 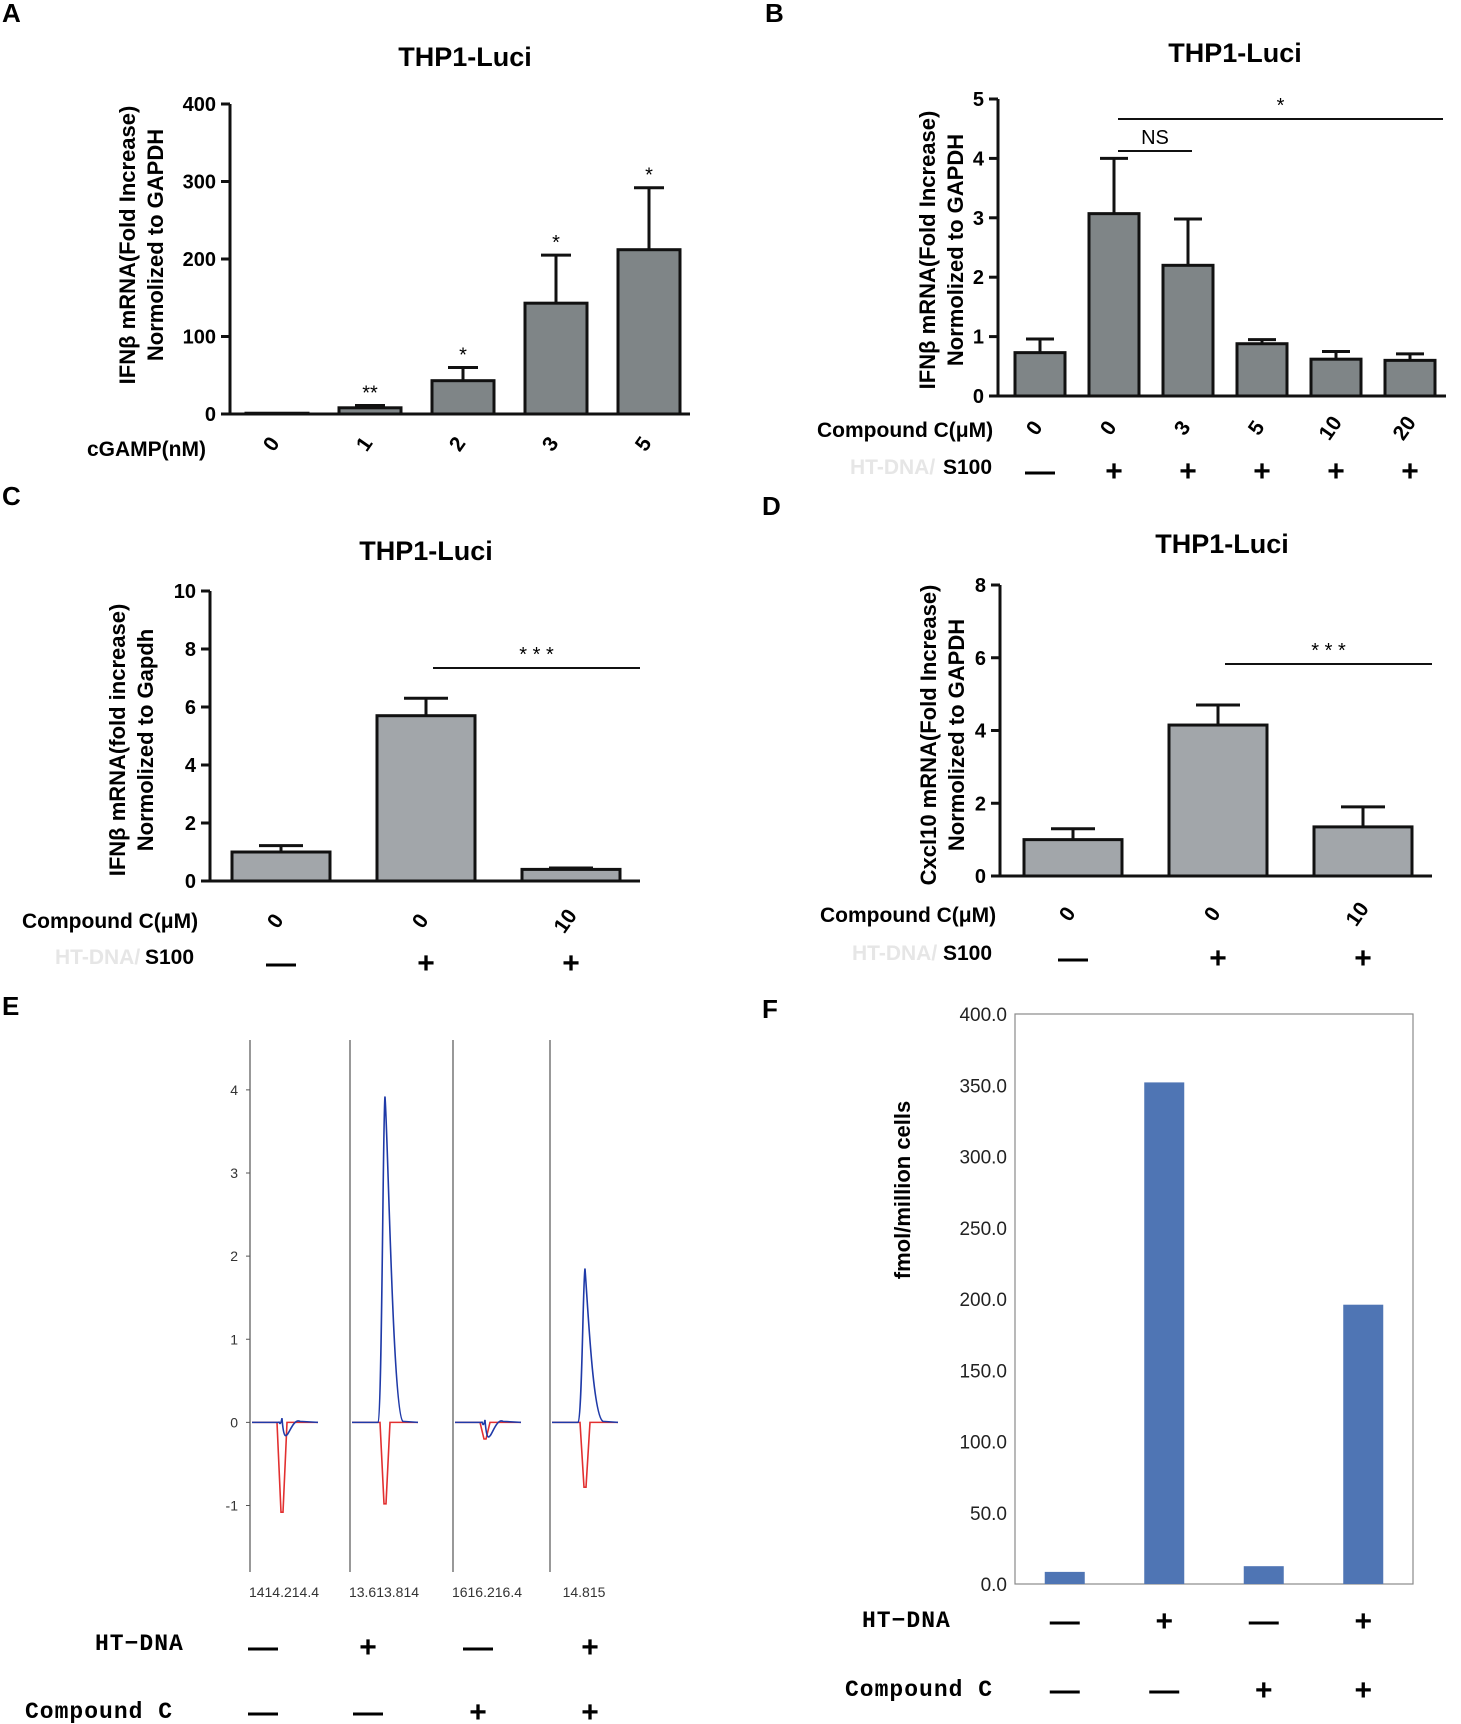 I want to click on panel-label-e: E, so click(x=10, y=1006).